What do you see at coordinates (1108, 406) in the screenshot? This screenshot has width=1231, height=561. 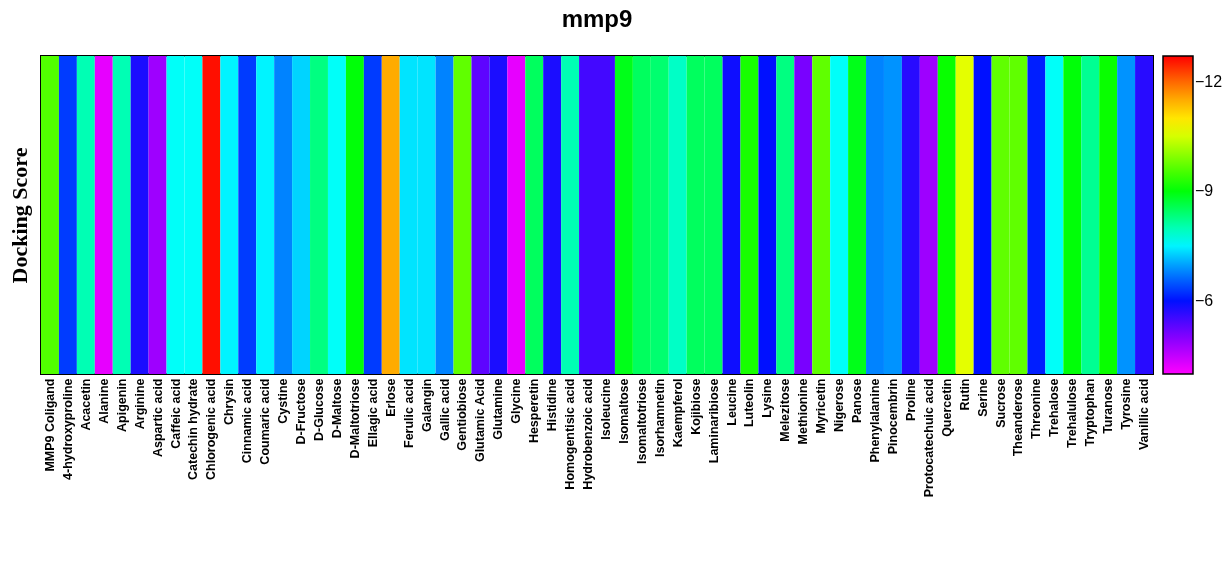 I see `x-tick-label: Turanose` at bounding box center [1108, 406].